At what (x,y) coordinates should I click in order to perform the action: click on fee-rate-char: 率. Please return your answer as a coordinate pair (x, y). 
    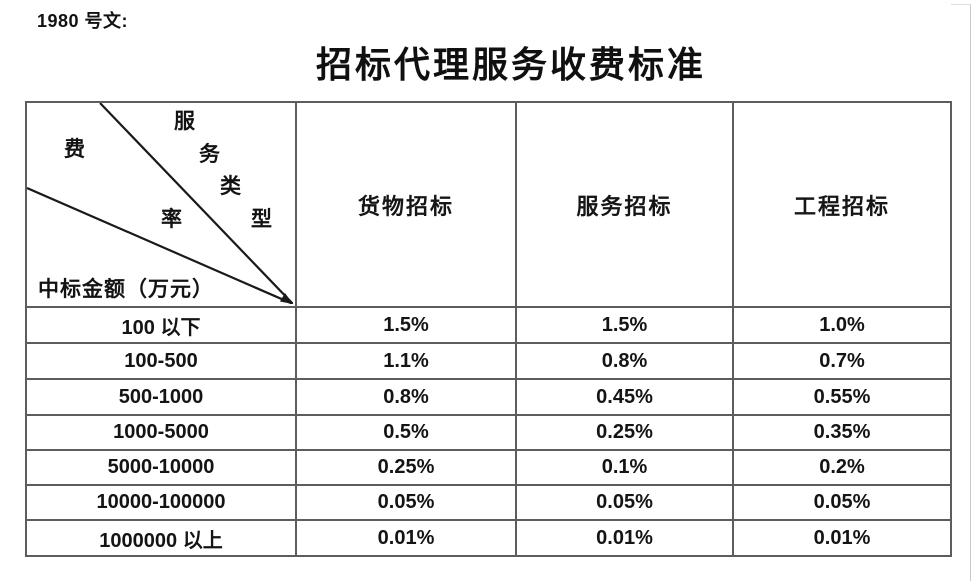
    Looking at the image, I should click on (171, 219).